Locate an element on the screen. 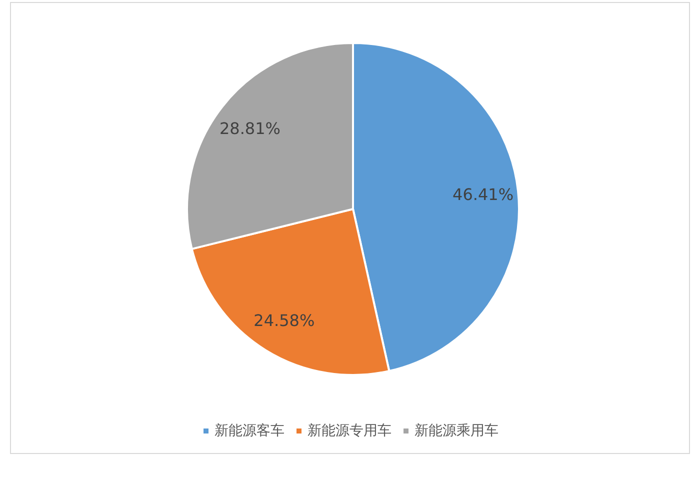  data-label: 46.41% is located at coordinates (483, 194).